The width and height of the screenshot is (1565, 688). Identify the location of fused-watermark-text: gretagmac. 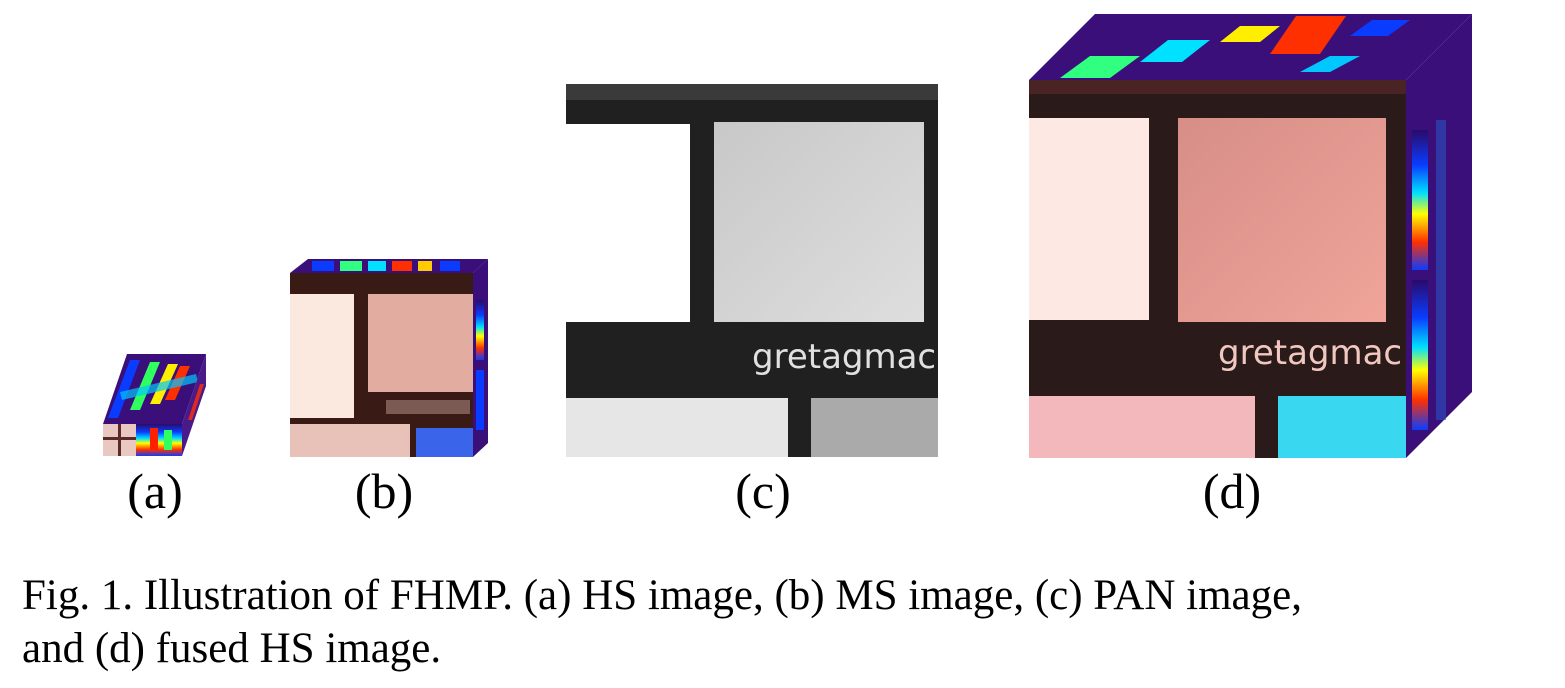
(1310, 353).